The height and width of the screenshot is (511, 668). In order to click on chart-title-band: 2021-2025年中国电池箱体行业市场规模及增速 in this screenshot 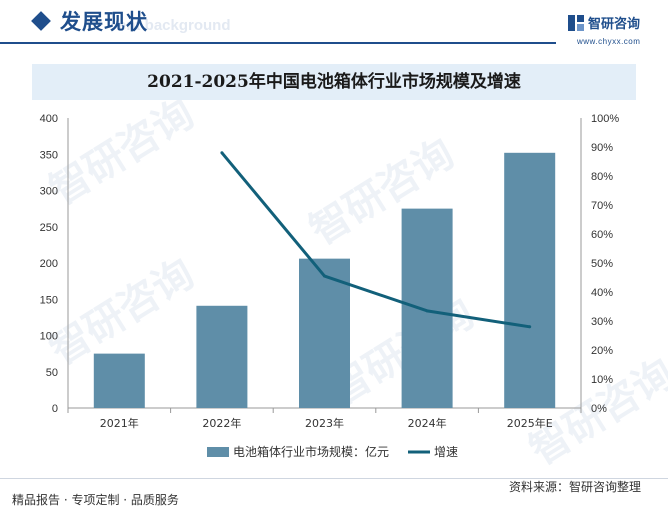, I will do `click(334, 82)`.